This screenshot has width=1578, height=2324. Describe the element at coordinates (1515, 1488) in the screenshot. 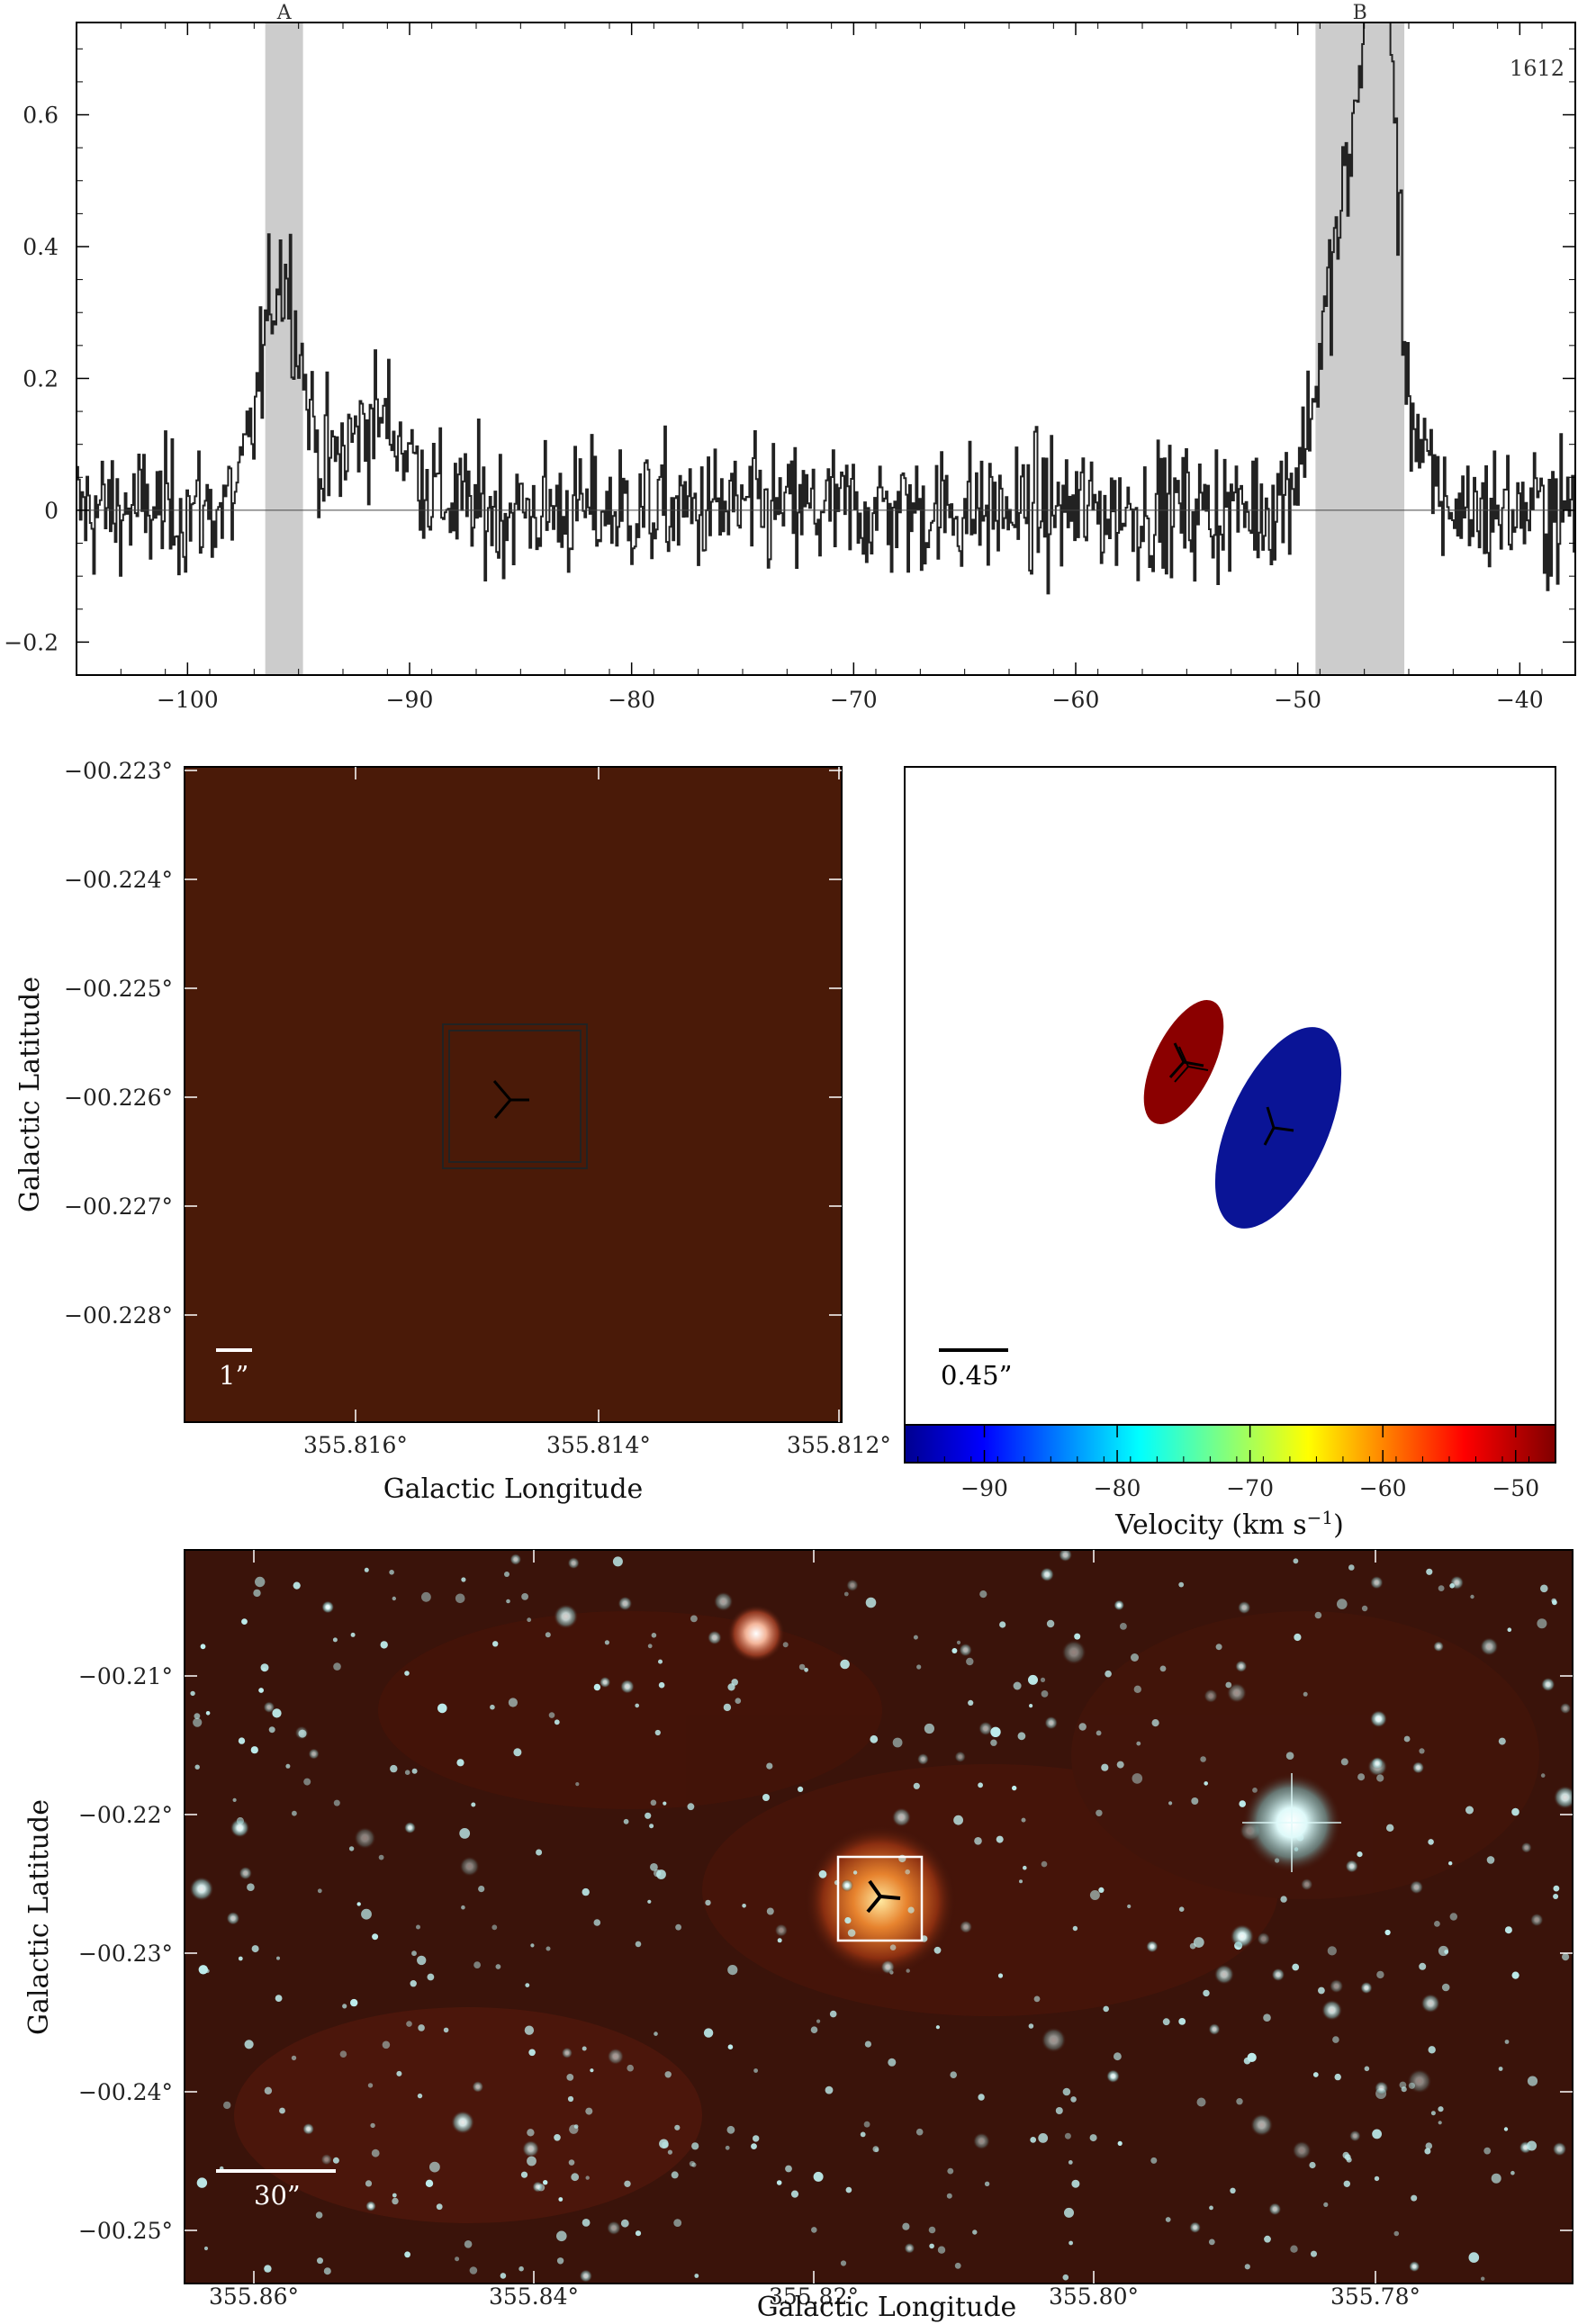

I see `colorbar-tick-label: −50` at that location.